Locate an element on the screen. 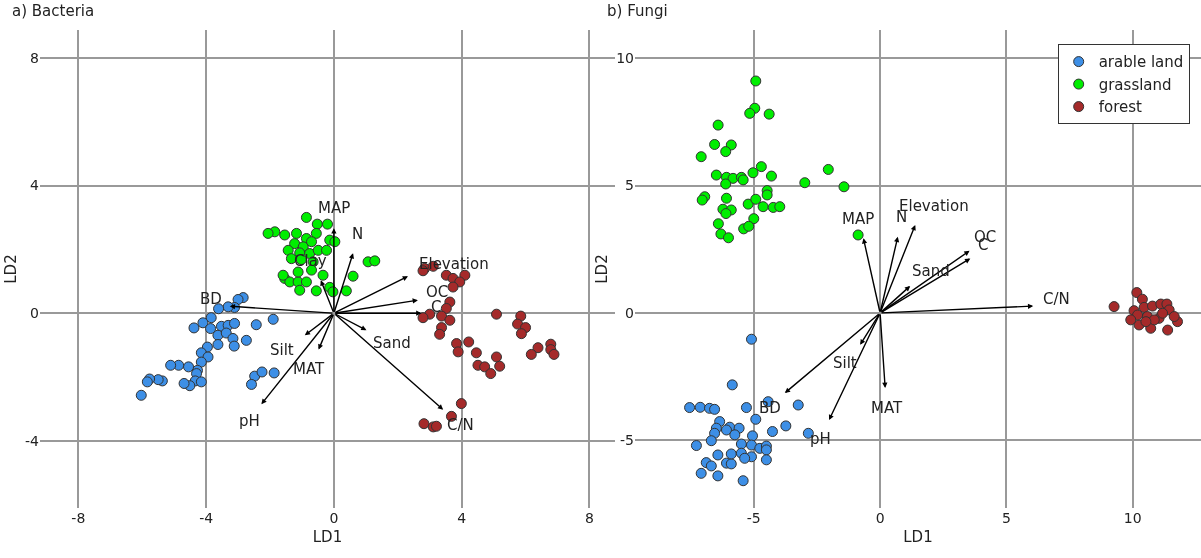  annotation: C is located at coordinates (436, 307).